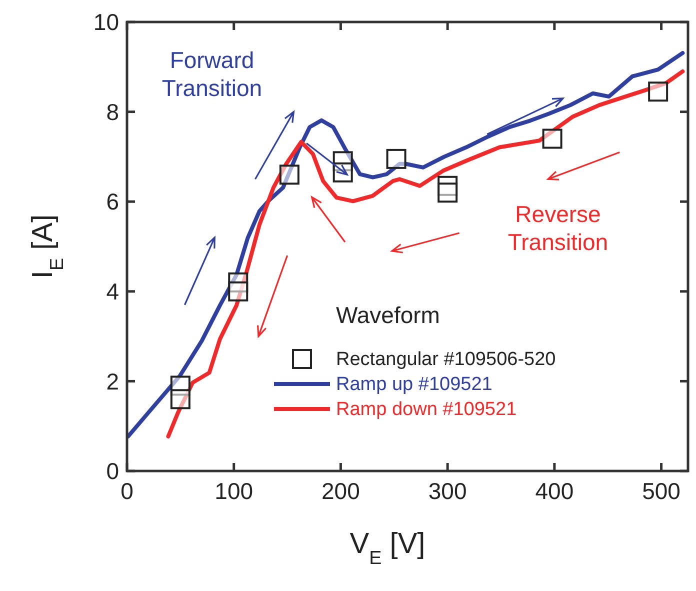 Image resolution: width=696 pixels, height=591 pixels. What do you see at coordinates (106, 22) in the screenshot?
I see `y-tick-label: 10` at bounding box center [106, 22].